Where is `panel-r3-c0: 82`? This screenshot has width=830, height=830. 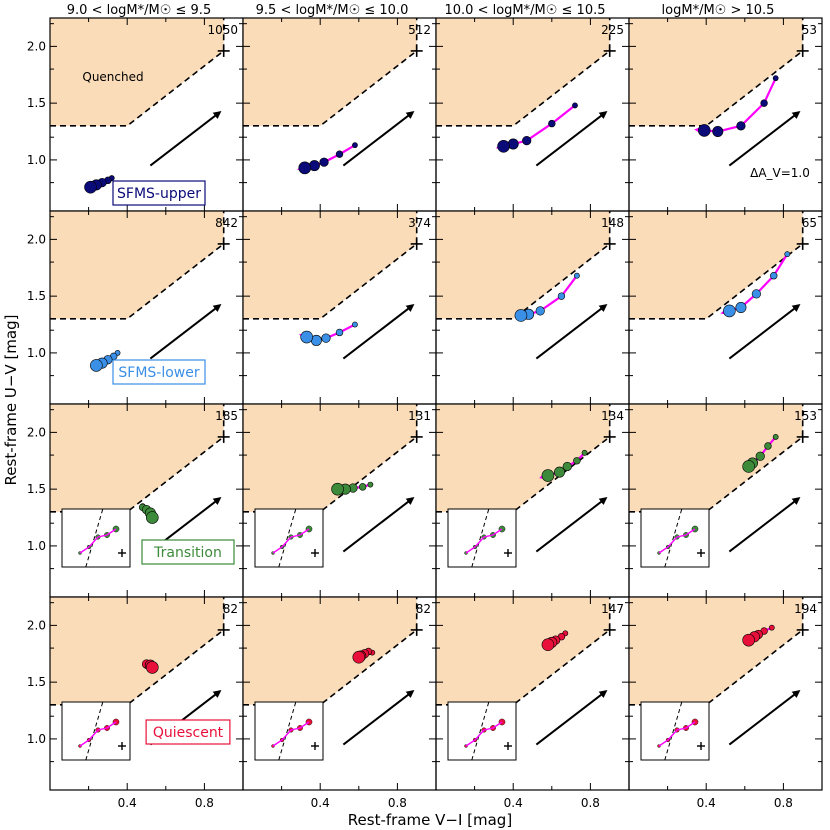 panel-r3-c0: 82 is located at coordinates (146, 693).